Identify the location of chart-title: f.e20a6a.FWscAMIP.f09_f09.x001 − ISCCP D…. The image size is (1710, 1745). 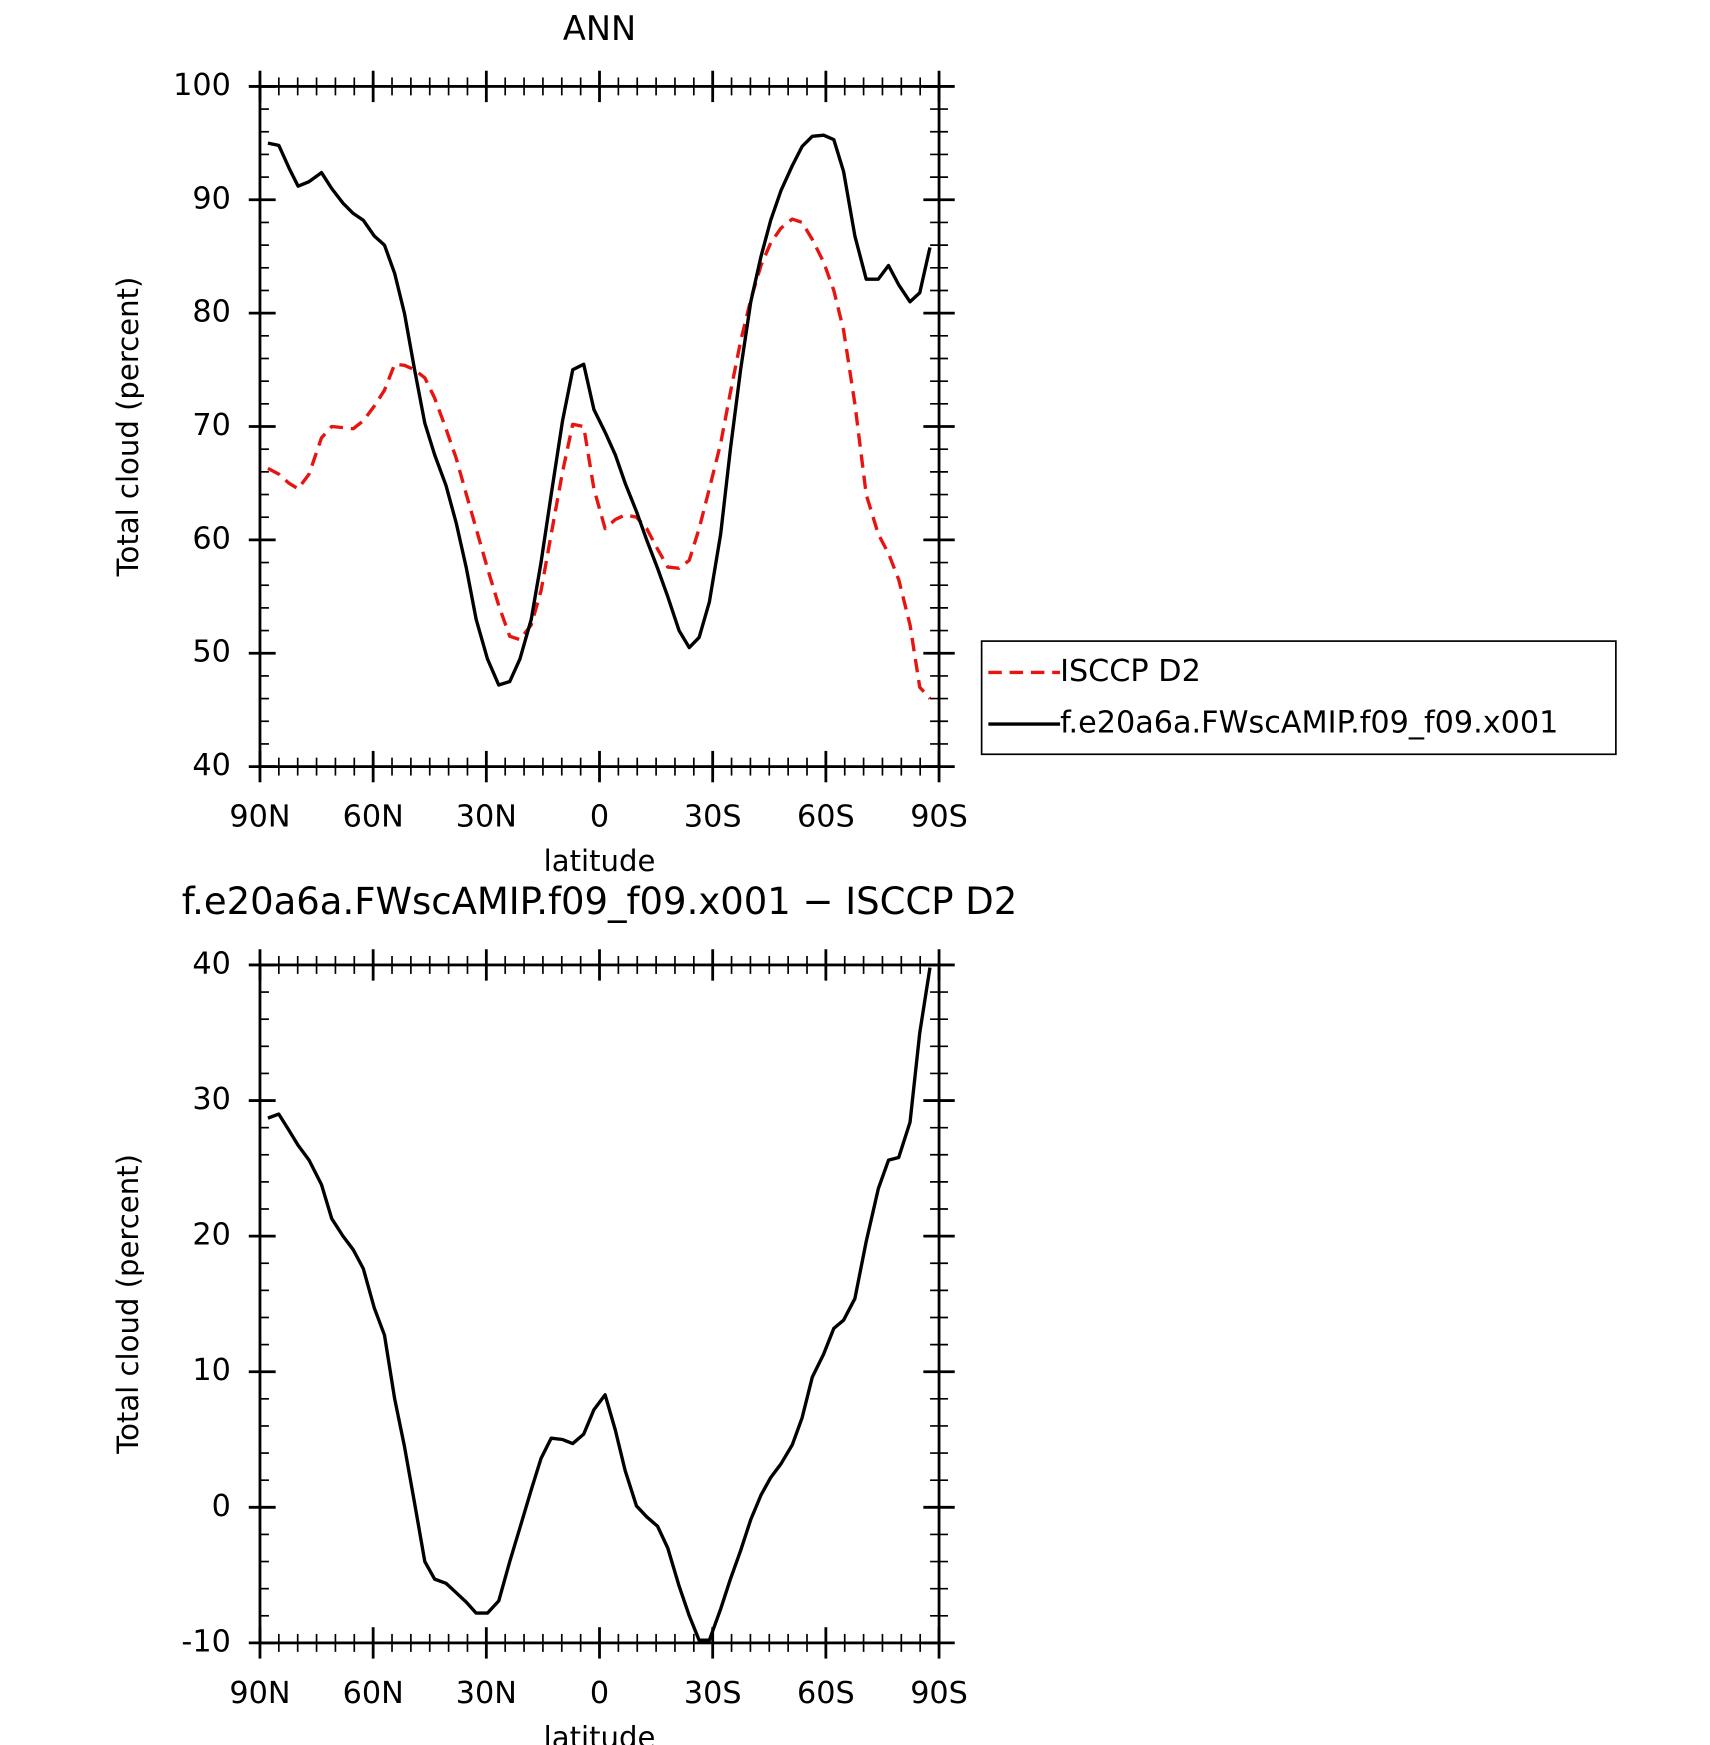
(600, 901).